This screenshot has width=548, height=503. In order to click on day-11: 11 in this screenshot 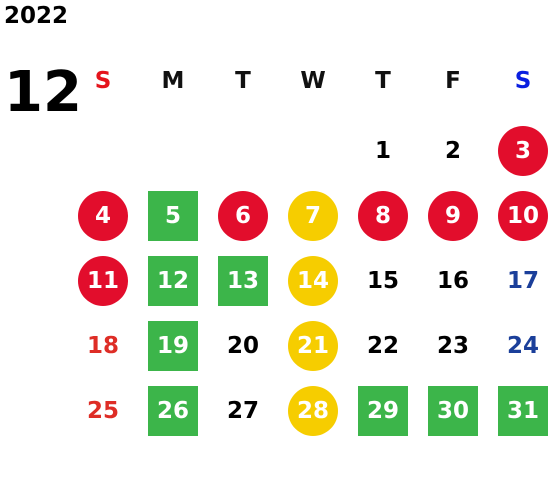, I will do `click(103, 281)`.